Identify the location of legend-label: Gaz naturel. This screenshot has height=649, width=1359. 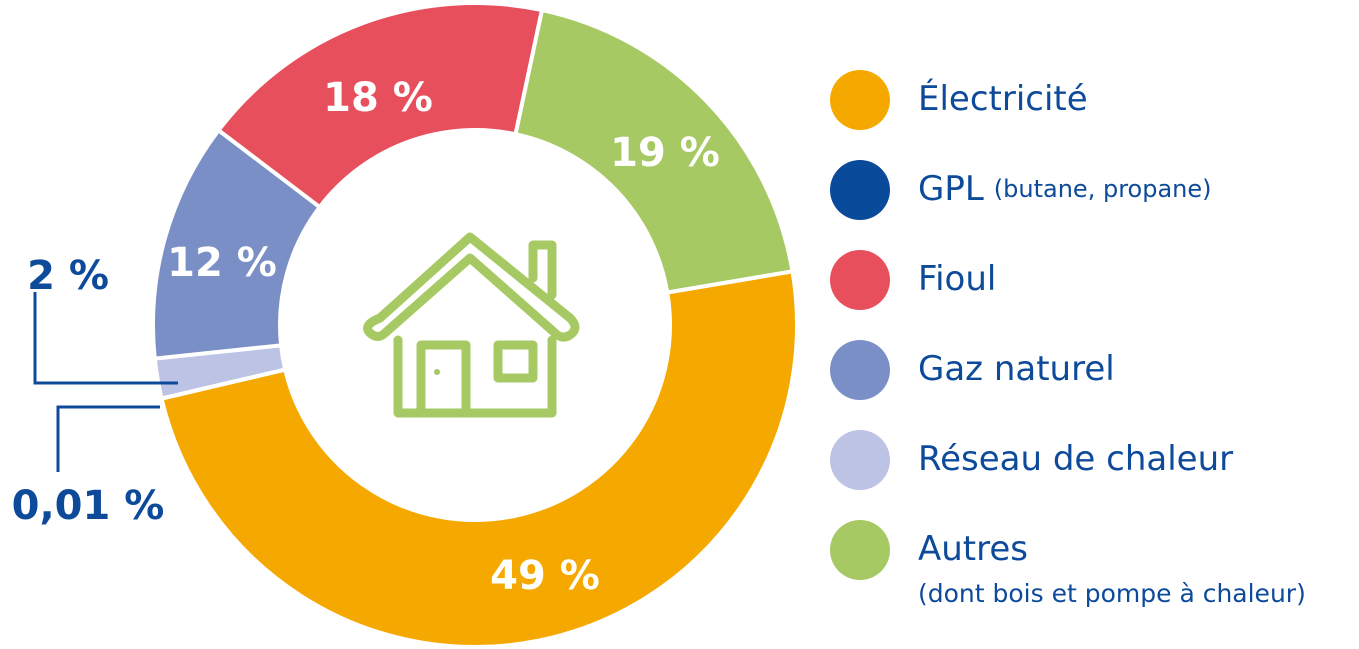
(1016, 369).